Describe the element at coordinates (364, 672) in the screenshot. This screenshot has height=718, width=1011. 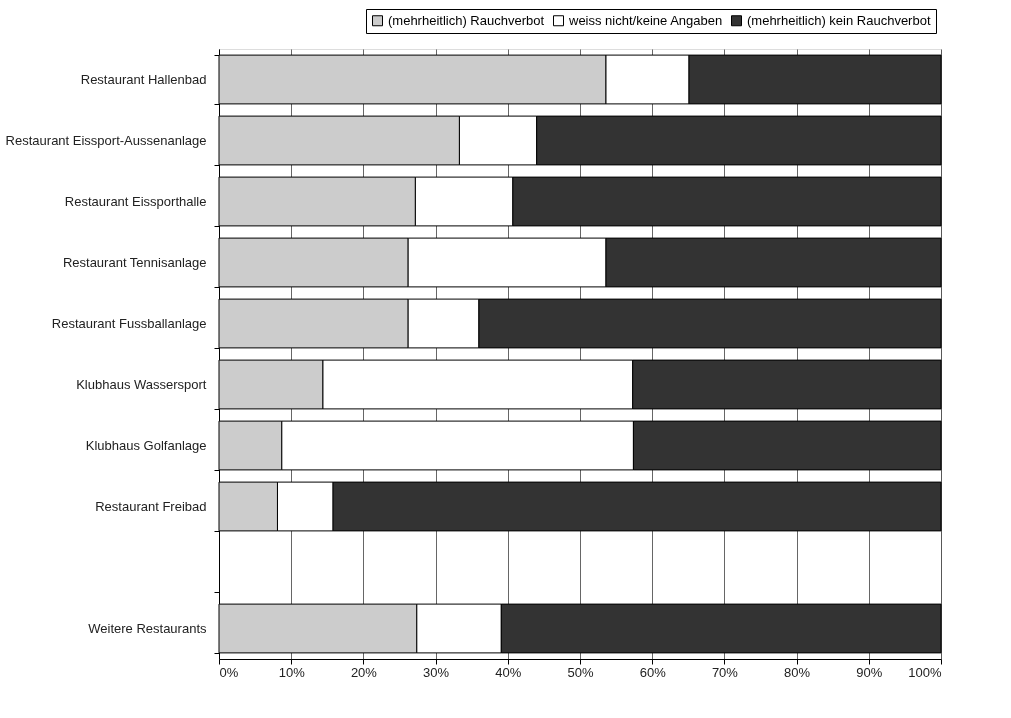
I see `x-tick-label: 20%` at that location.